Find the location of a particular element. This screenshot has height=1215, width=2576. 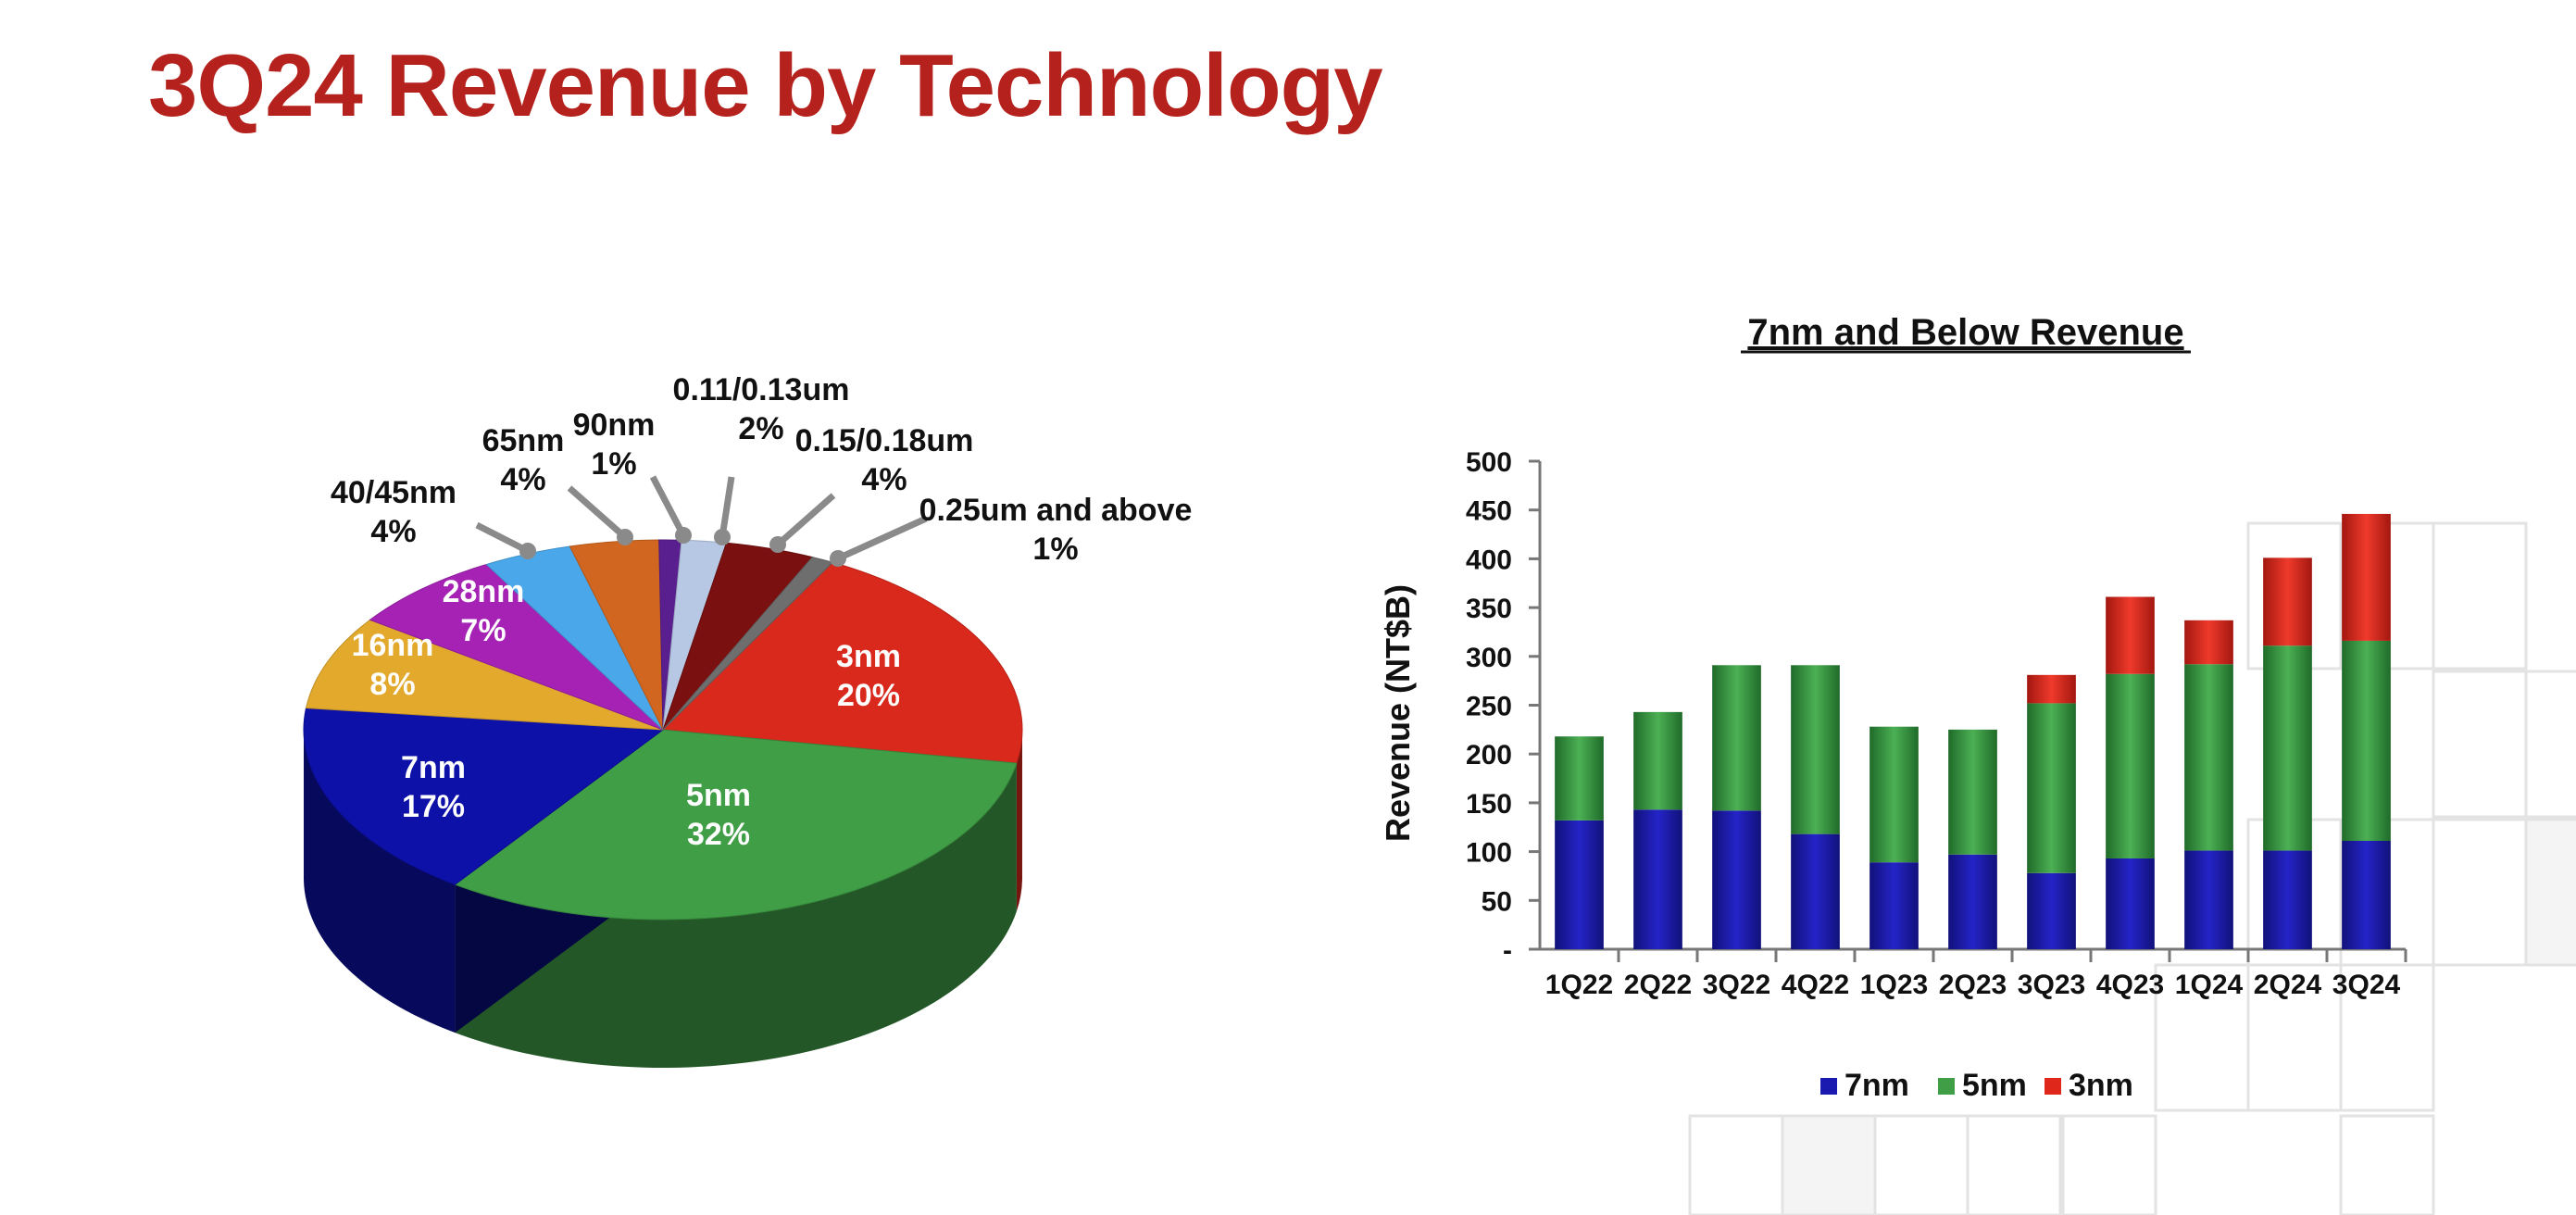

bar-7nm-3q22 is located at coordinates (1737, 879).